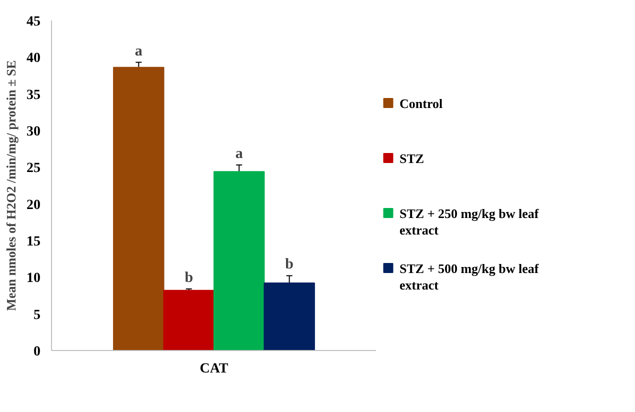  Describe the element at coordinates (33, 278) in the screenshot. I see `y-tick-label: 10` at that location.